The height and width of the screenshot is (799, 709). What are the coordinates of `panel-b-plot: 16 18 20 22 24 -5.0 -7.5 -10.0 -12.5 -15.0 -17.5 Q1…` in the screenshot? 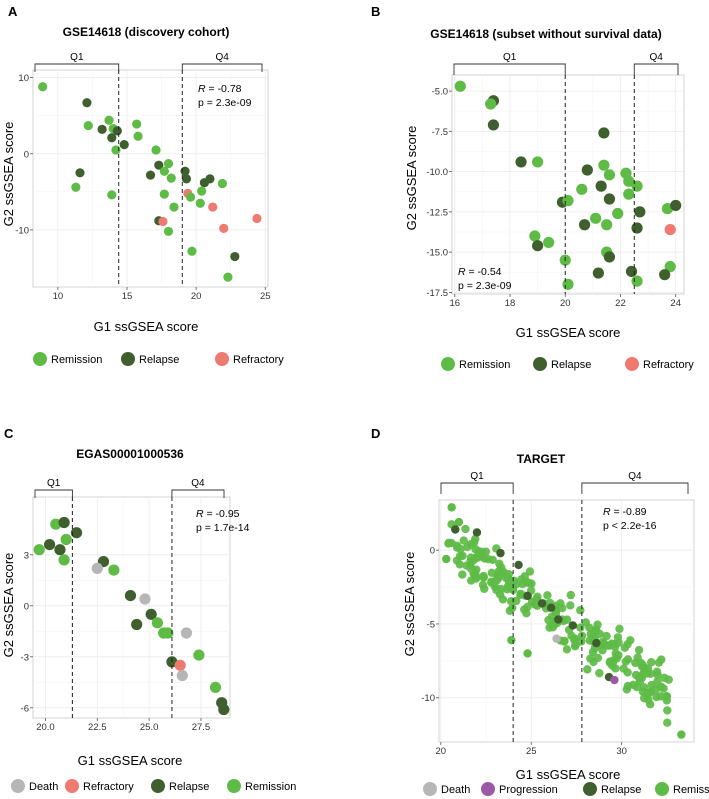 It's located at (555, 180).